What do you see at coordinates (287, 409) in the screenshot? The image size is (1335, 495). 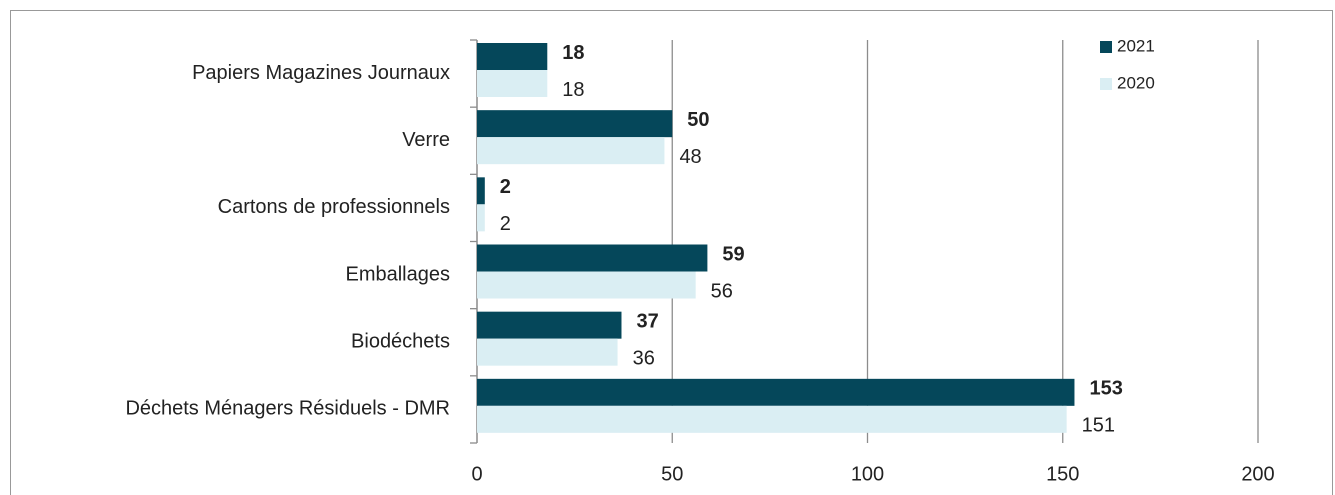 I see `y-tick-label: Déchets Ménagers Résiduels - DMR` at bounding box center [287, 409].